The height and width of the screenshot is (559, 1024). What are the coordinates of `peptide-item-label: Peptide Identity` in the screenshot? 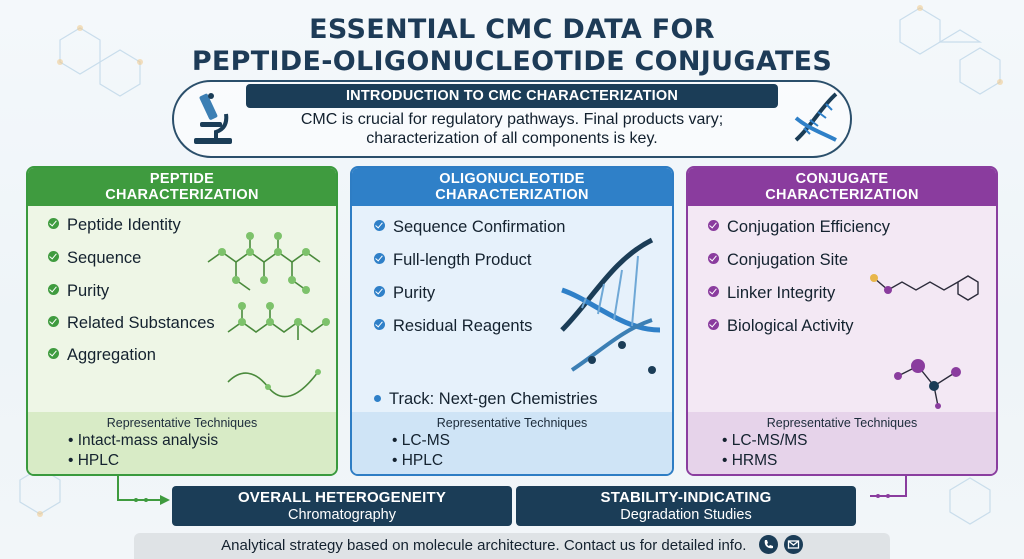 It's located at (124, 225).